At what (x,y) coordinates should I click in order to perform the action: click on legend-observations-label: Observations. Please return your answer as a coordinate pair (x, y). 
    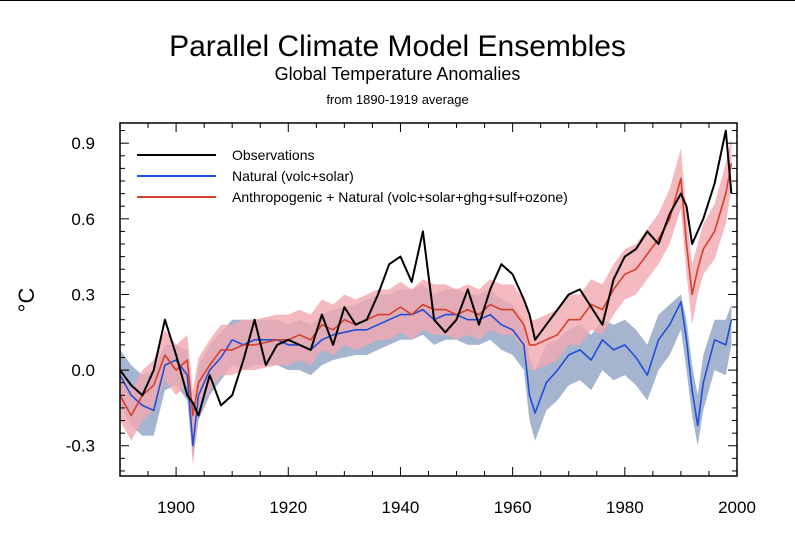
    Looking at the image, I should click on (273, 155).